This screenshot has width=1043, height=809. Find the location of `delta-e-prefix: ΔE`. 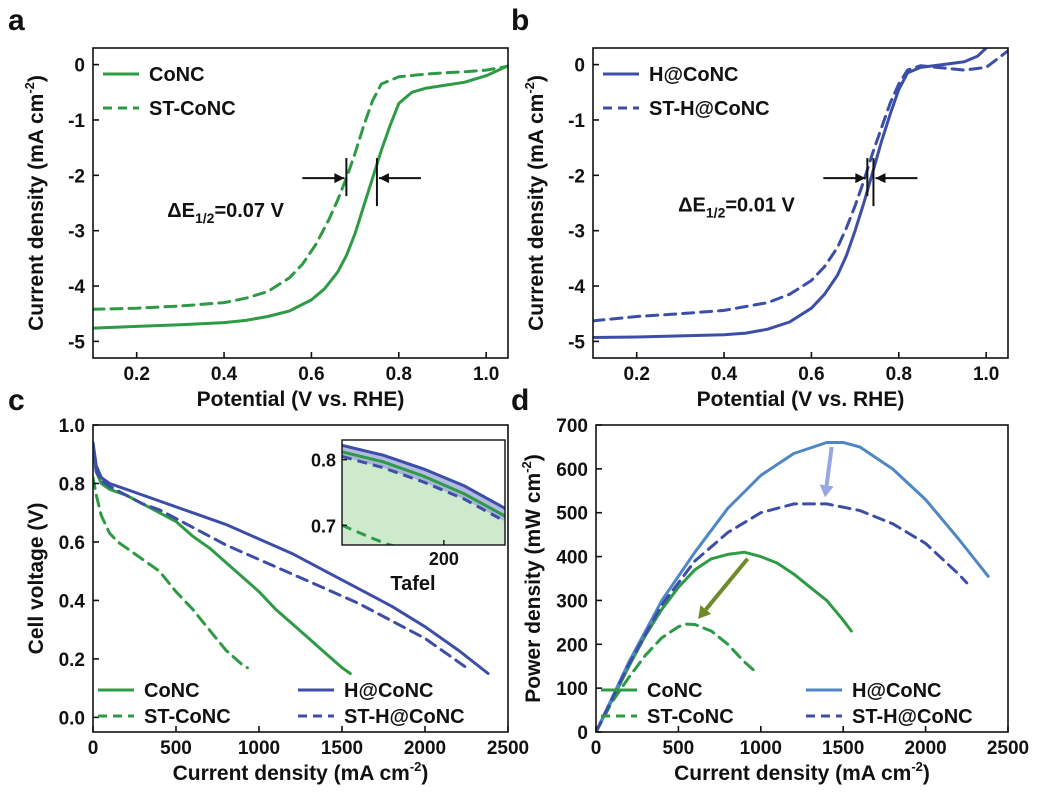

delta-e-prefix: ΔE is located at coordinates (692, 205).